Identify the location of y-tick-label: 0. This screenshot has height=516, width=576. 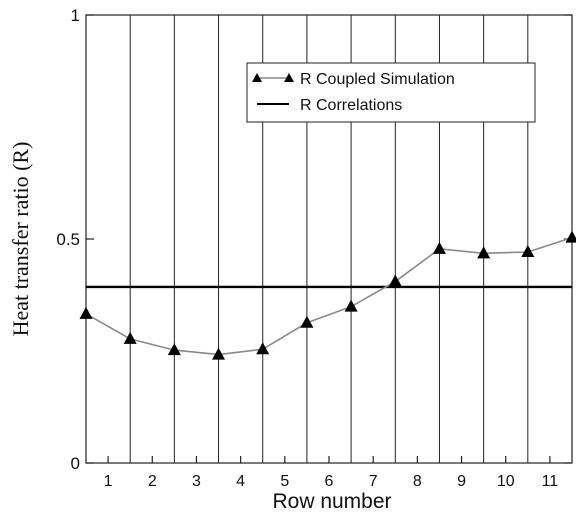
(75, 463).